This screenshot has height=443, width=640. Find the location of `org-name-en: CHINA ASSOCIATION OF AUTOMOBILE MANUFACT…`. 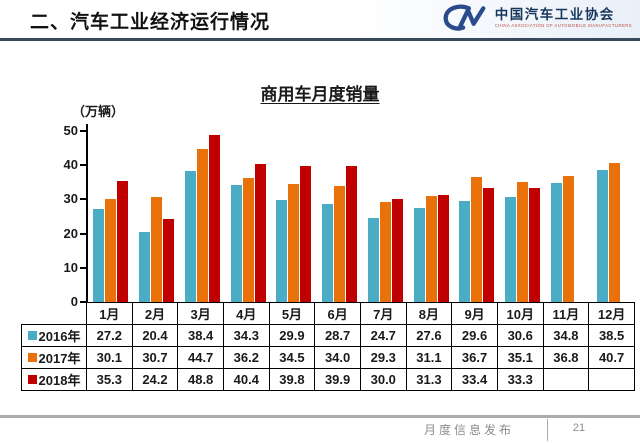

org-name-en: CHINA ASSOCIATION OF AUTOMOBILE MANUFACT… is located at coordinates (563, 25).